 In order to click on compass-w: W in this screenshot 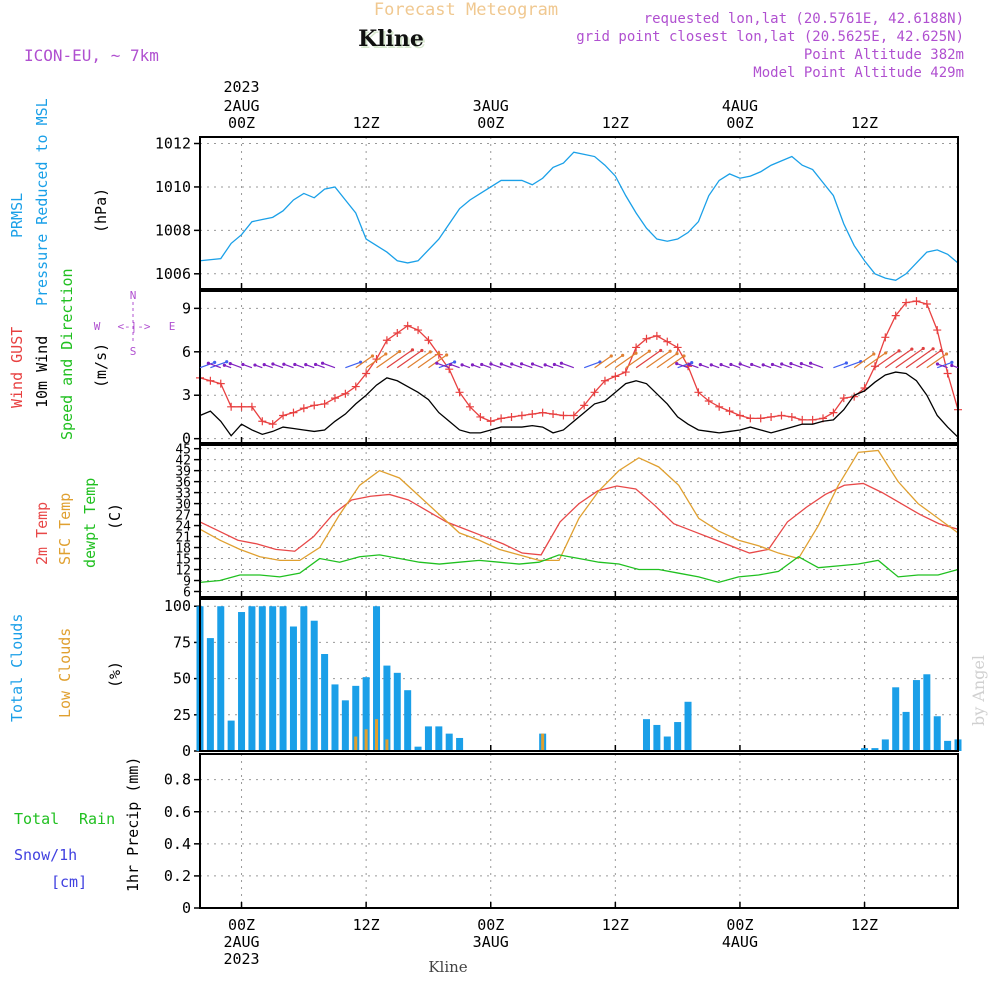, I will do `click(97, 326)`.